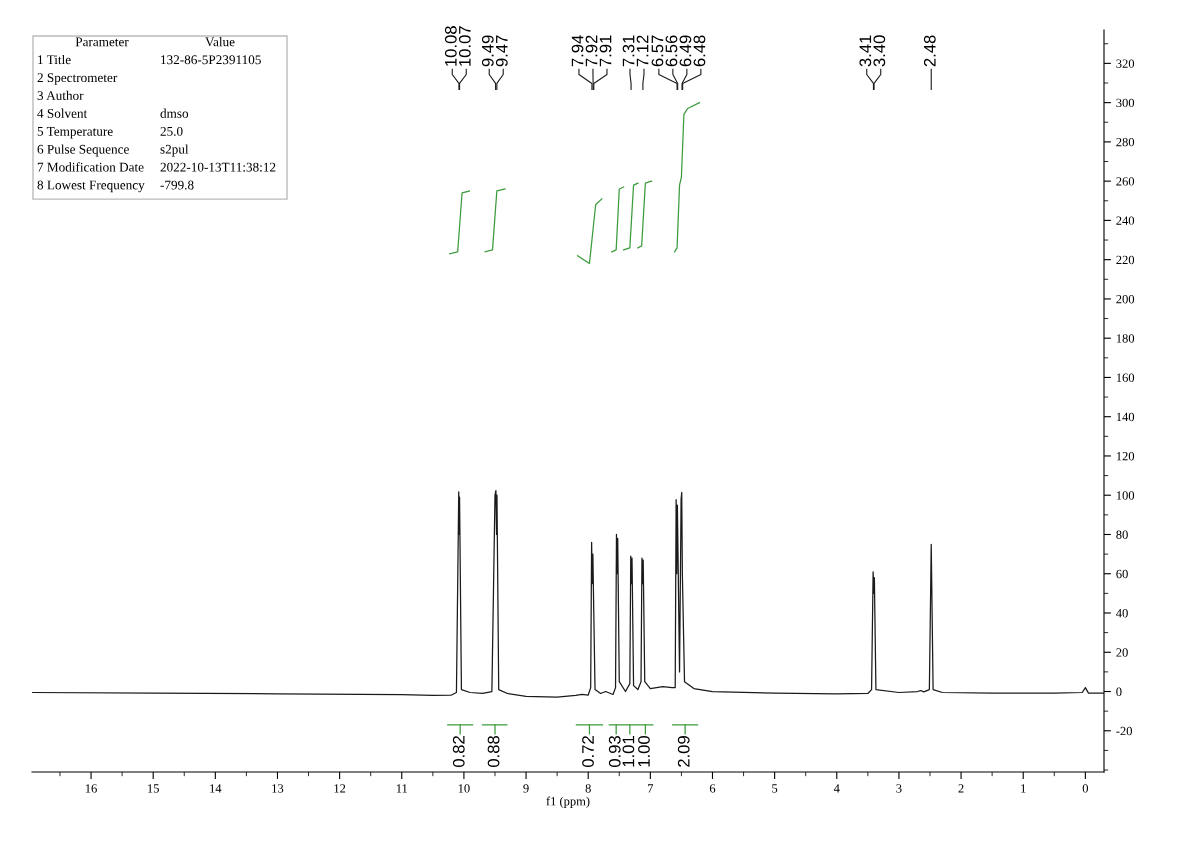  What do you see at coordinates (1125, 260) in the screenshot?
I see `y-tick-label: 220` at bounding box center [1125, 260].